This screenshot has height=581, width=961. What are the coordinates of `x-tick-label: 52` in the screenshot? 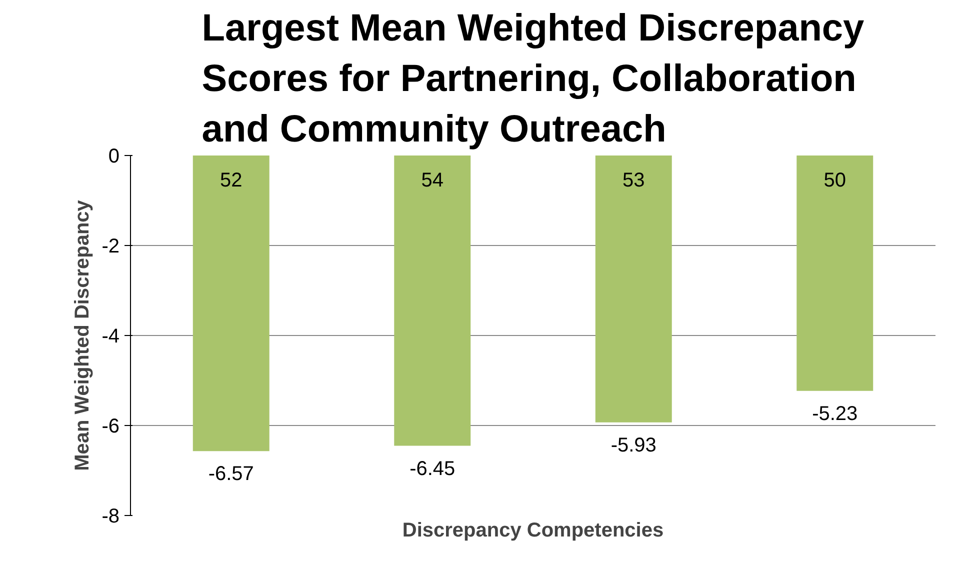 It's located at (231, 181).